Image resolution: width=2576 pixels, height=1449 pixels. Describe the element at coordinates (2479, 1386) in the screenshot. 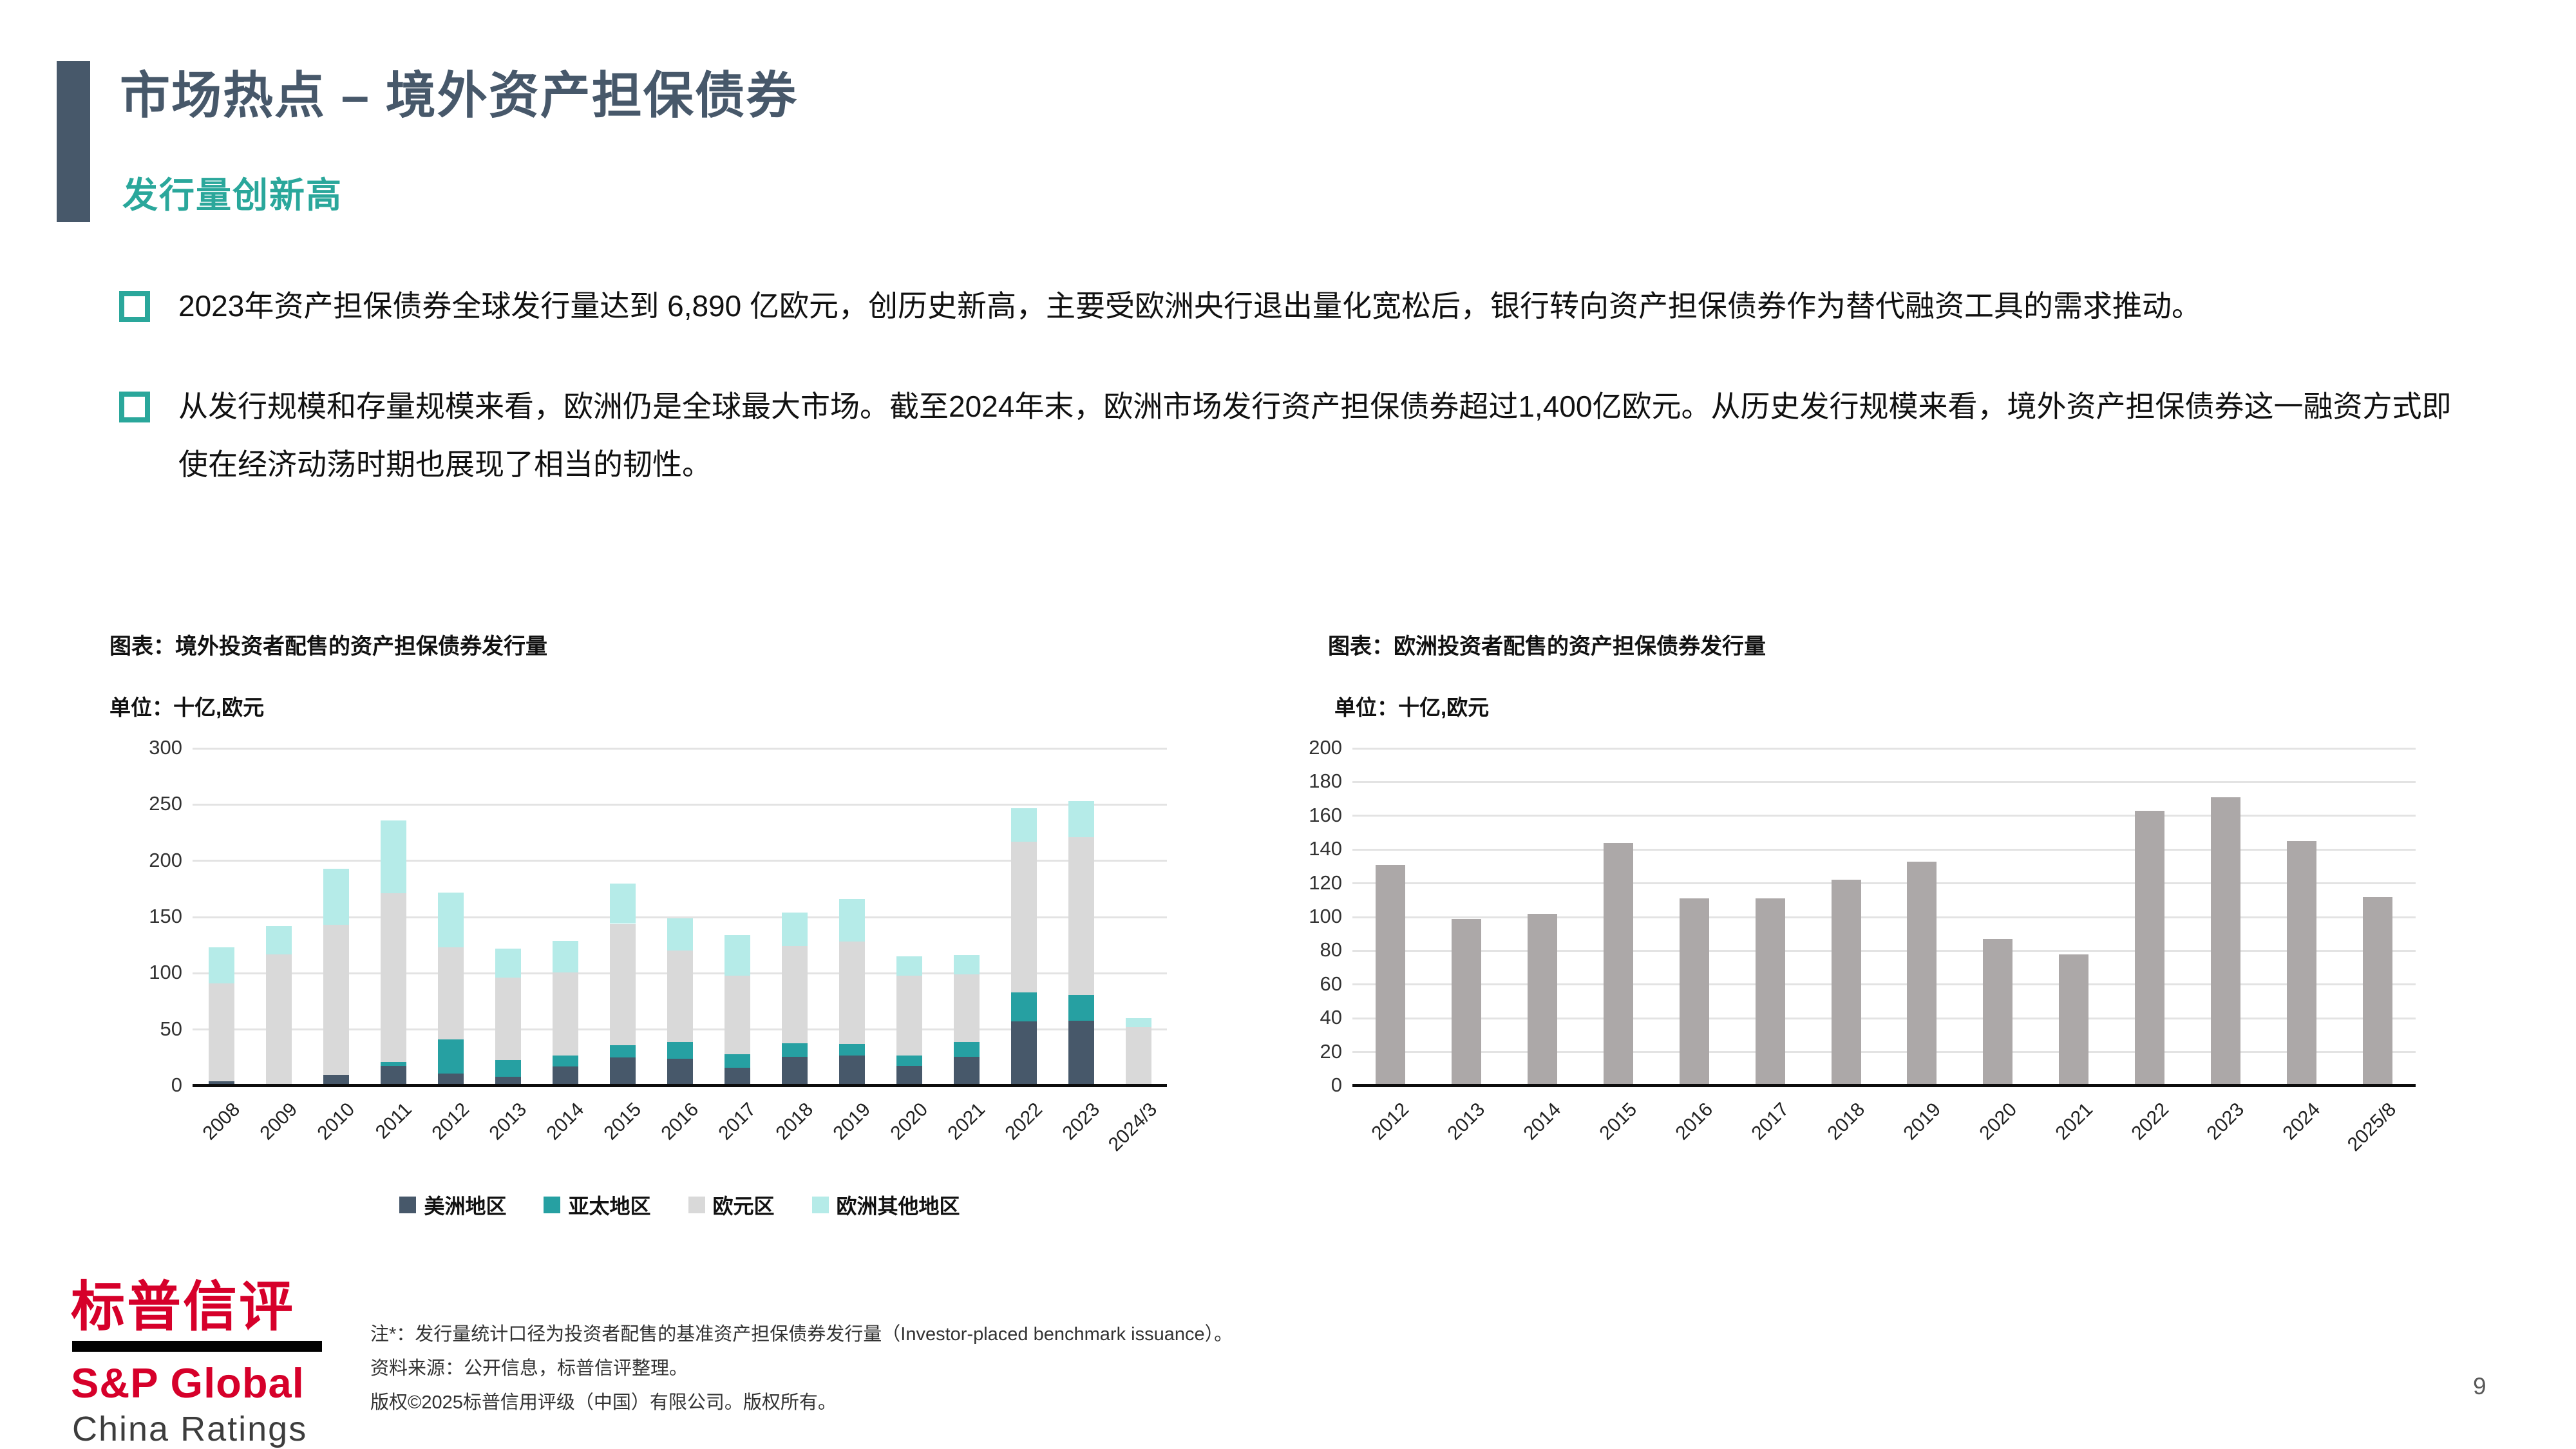

I see `page-number: 9` at that location.